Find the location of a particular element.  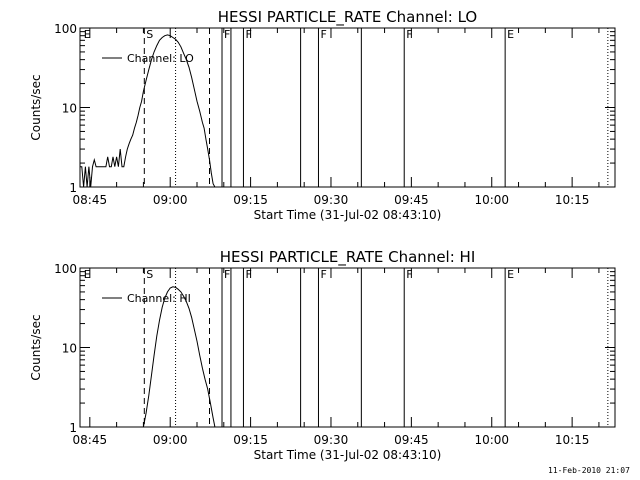

panel-2-x-tick-label: 09:30 is located at coordinates (331, 440).